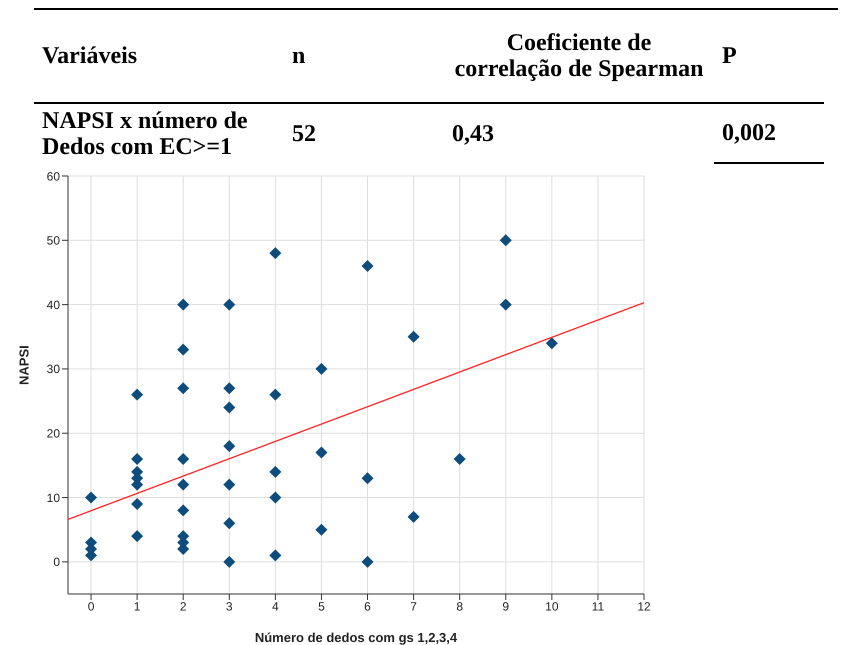  I want to click on x-tick-label: 3, so click(229, 607).